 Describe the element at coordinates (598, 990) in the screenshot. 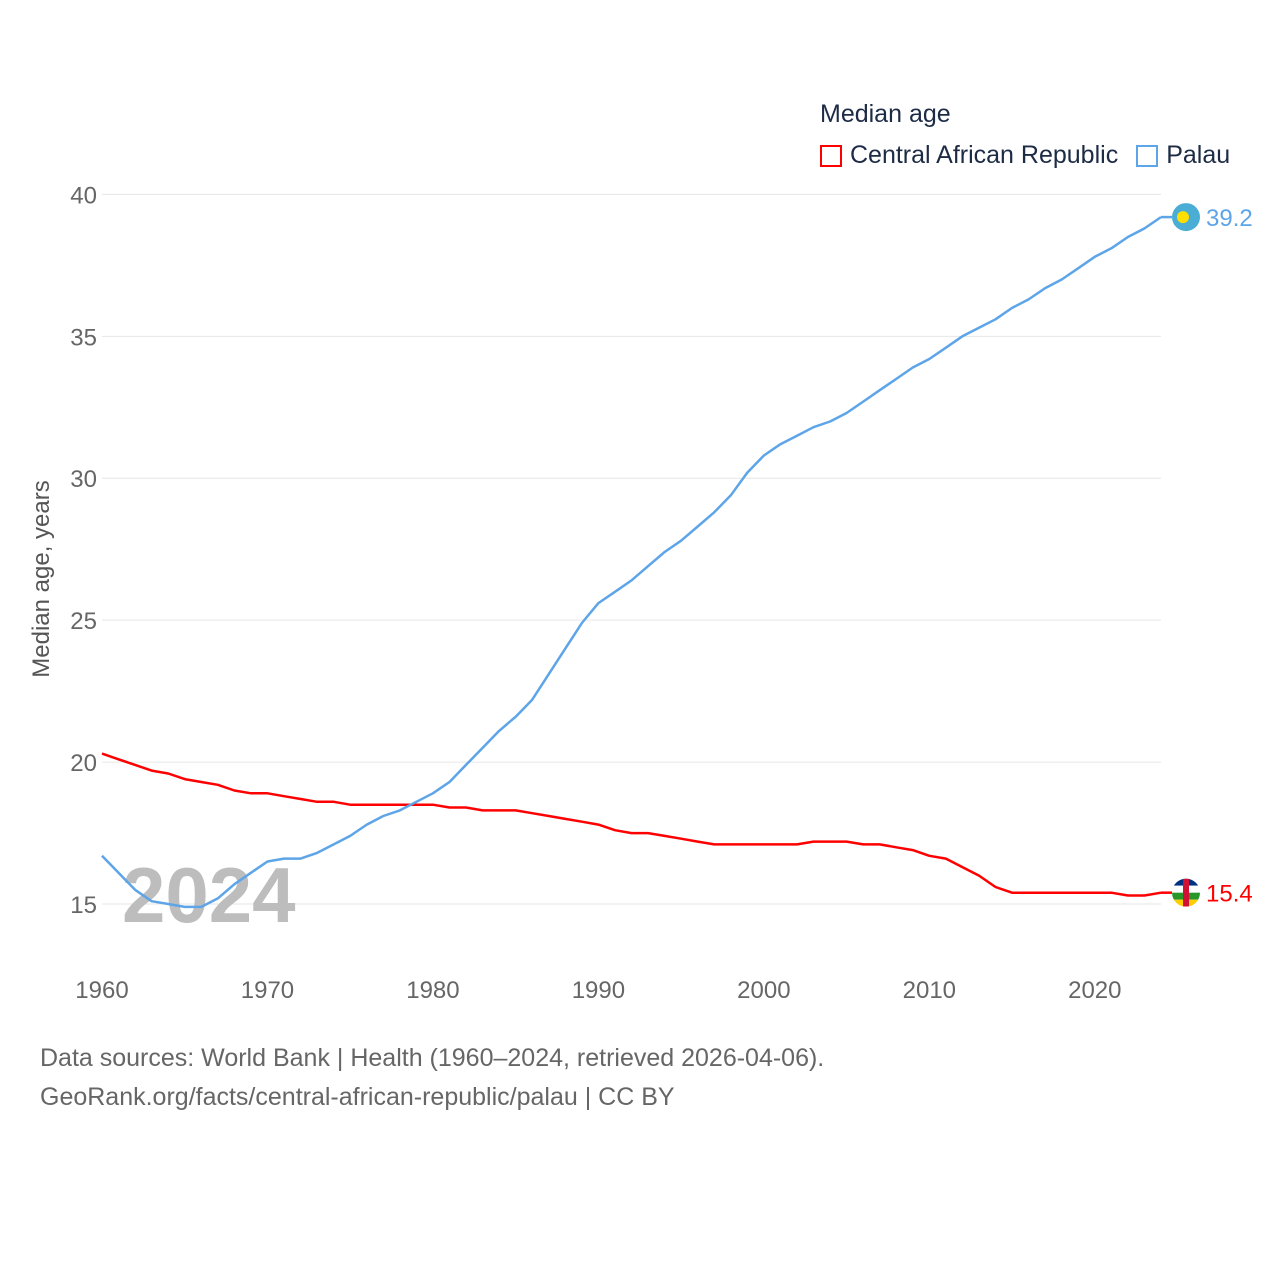

I see `x-tick-label-1990: 1990` at that location.